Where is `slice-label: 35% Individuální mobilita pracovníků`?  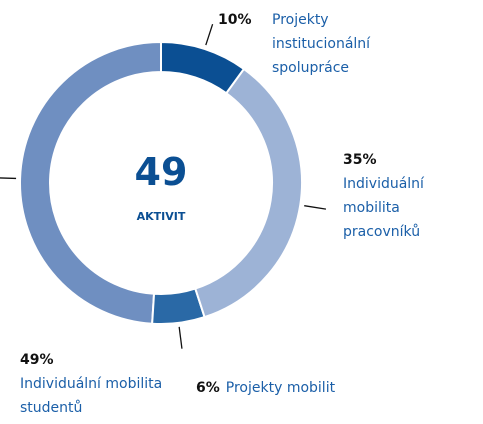
slice-label: 35% Individuální mobilita pracovníků is located at coordinates (398, 196).